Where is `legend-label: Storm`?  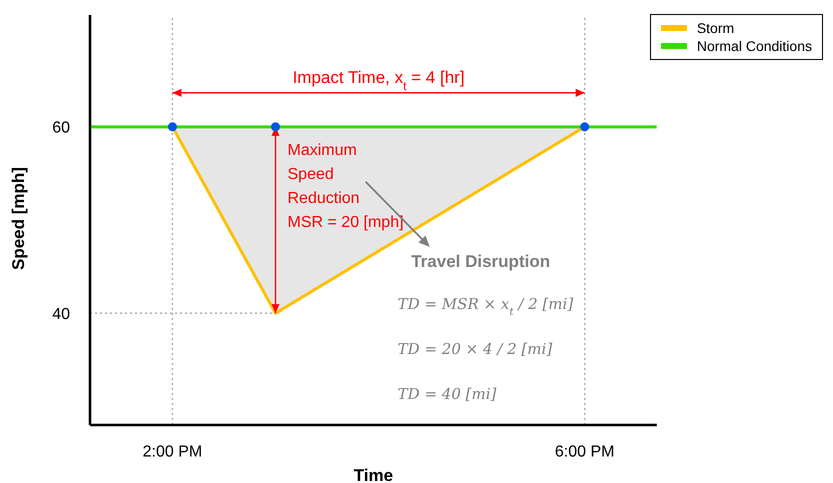 legend-label: Storm is located at coordinates (715, 28).